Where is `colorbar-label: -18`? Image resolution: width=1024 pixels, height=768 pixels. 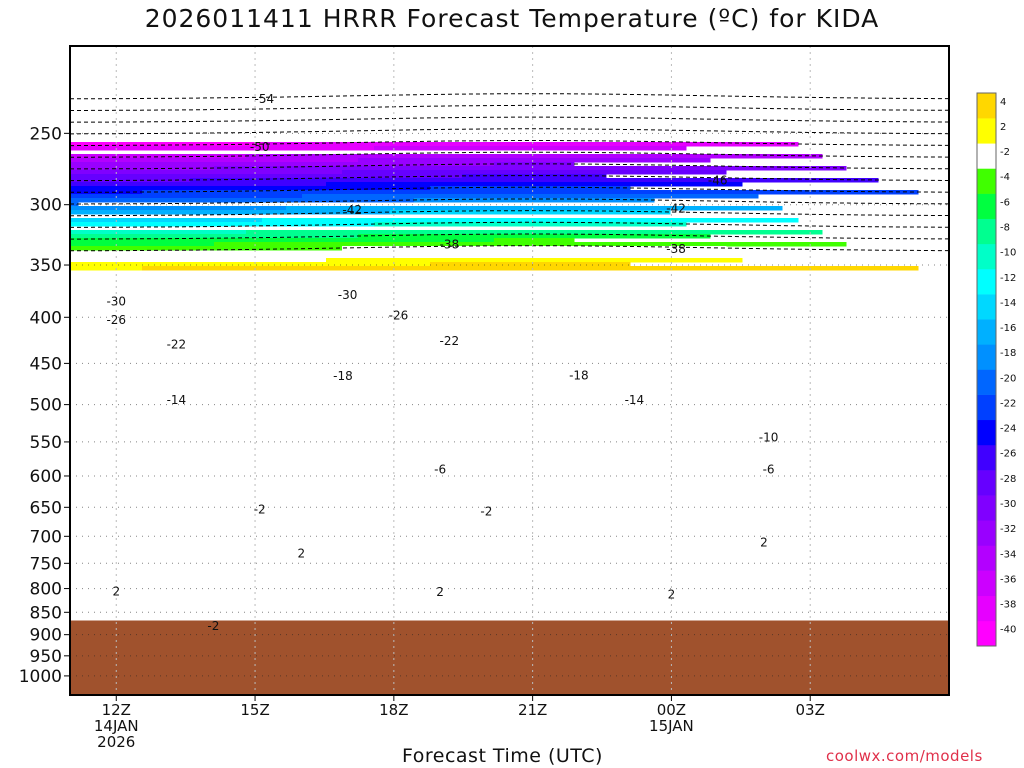 colorbar-label: -18 is located at coordinates (1008, 353).